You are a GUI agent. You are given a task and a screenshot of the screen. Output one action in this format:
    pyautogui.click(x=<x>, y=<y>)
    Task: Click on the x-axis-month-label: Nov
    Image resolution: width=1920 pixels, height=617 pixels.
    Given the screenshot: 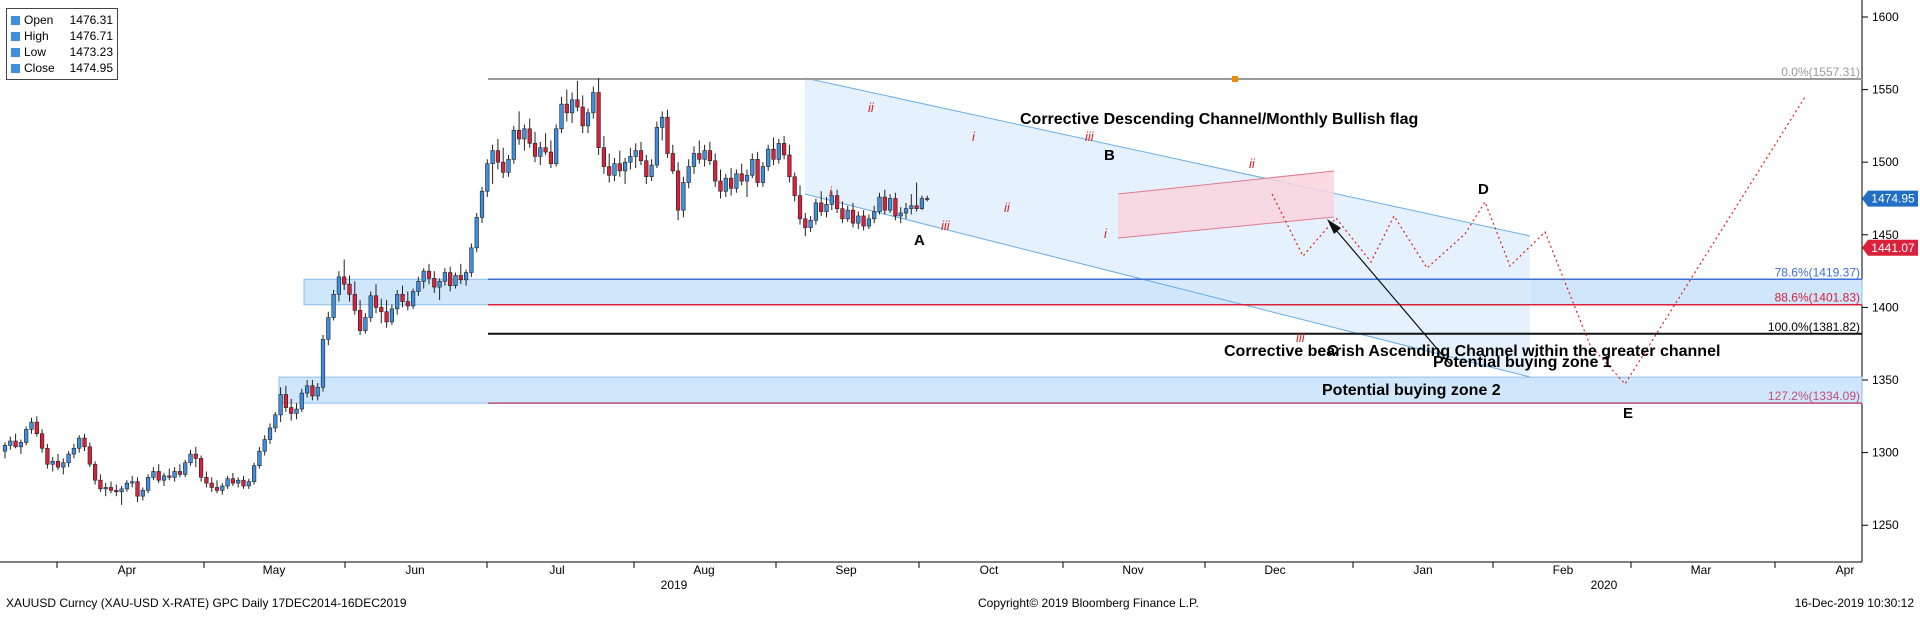 What is the action you would take?
    pyautogui.click(x=1132, y=570)
    